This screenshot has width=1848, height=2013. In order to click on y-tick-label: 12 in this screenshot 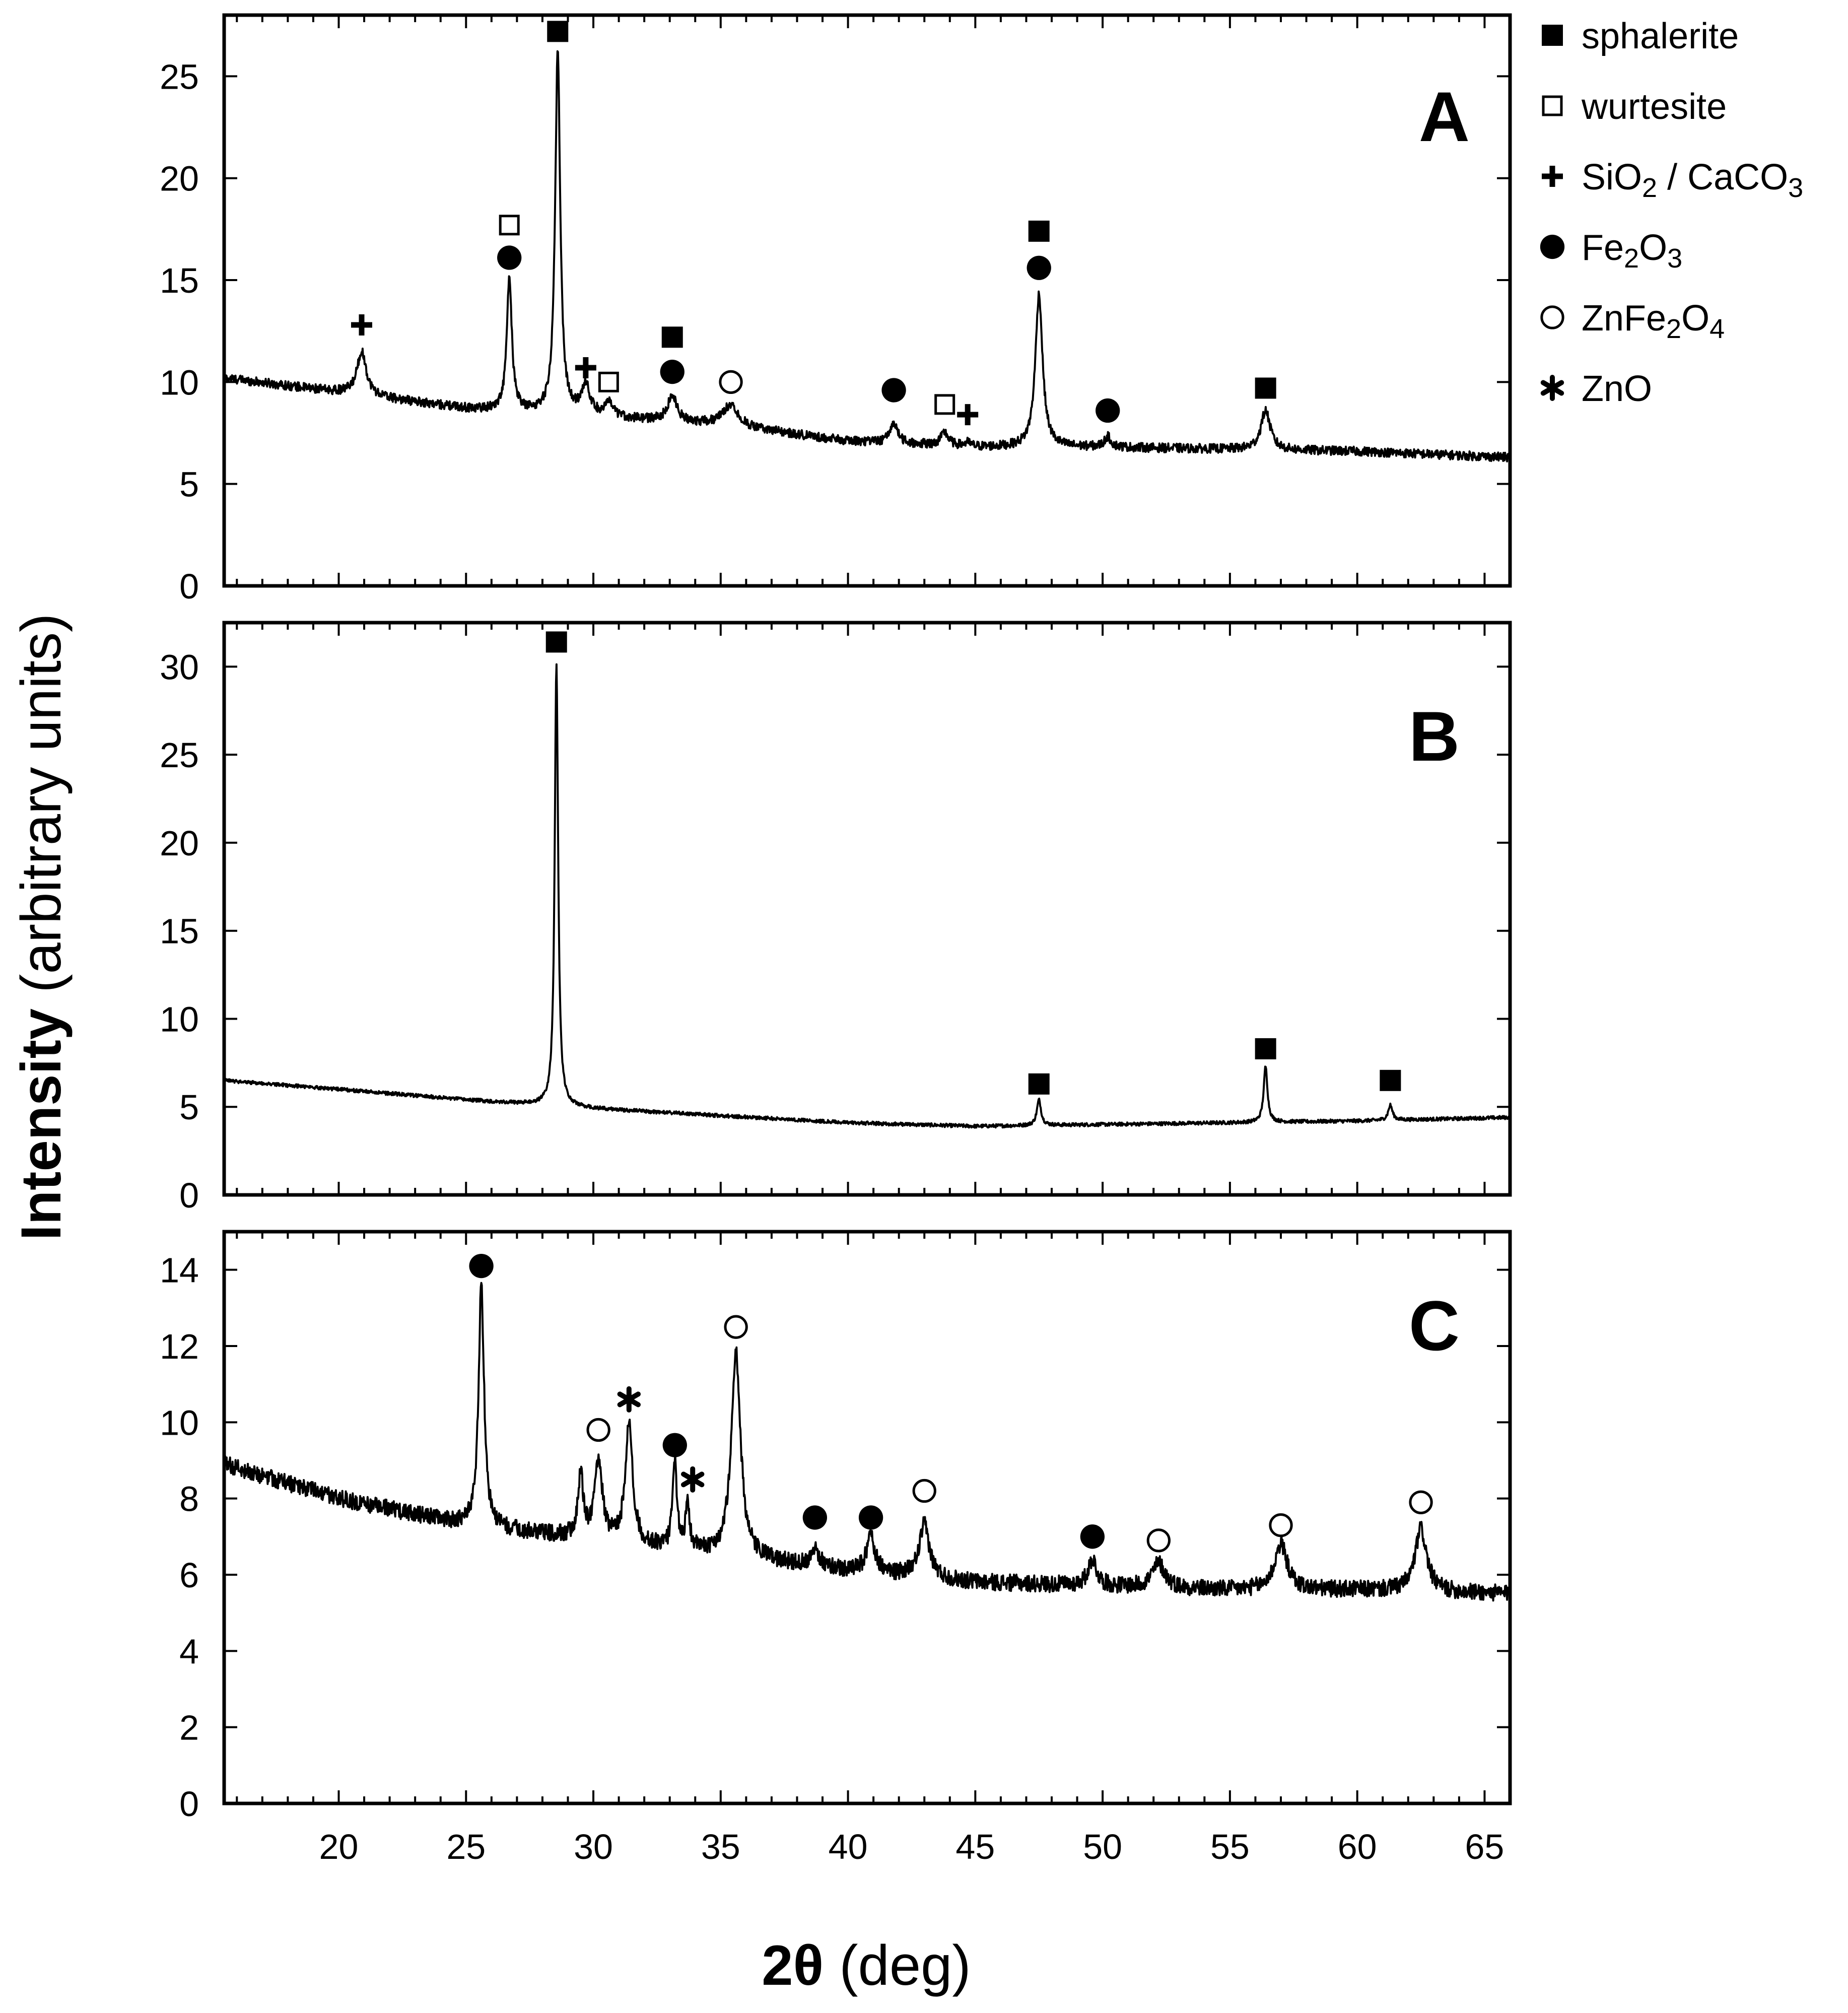, I will do `click(179, 1346)`.